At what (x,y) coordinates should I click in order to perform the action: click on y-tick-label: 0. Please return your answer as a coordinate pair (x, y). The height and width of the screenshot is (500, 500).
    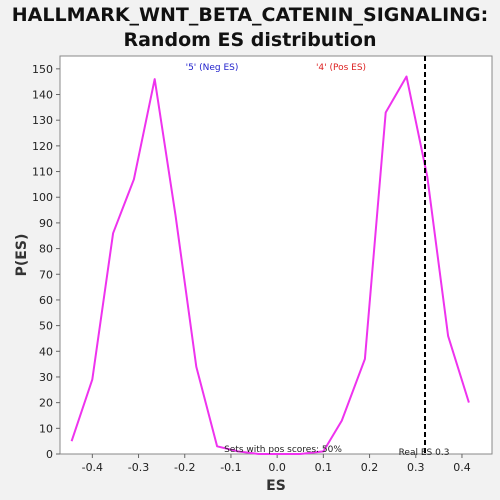
    Looking at the image, I should click on (49, 454).